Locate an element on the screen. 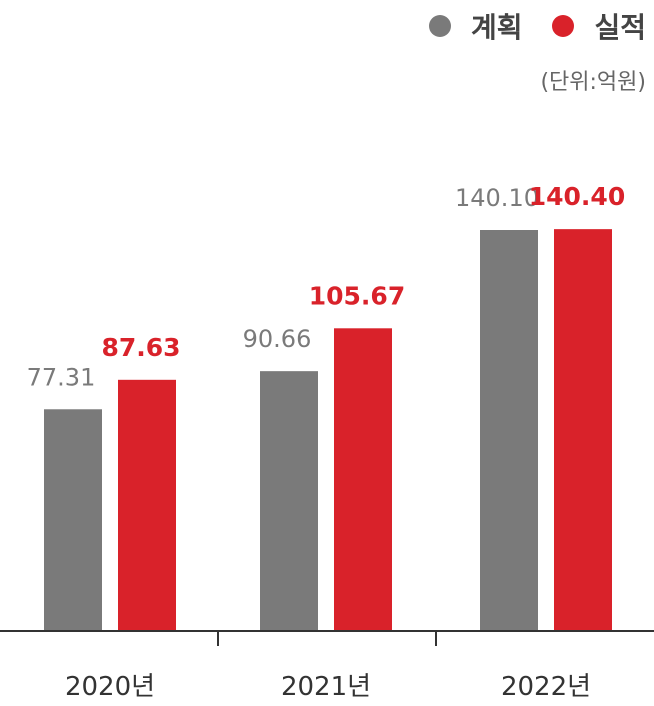  legend-dot-plan-icon is located at coordinates (439, 26).